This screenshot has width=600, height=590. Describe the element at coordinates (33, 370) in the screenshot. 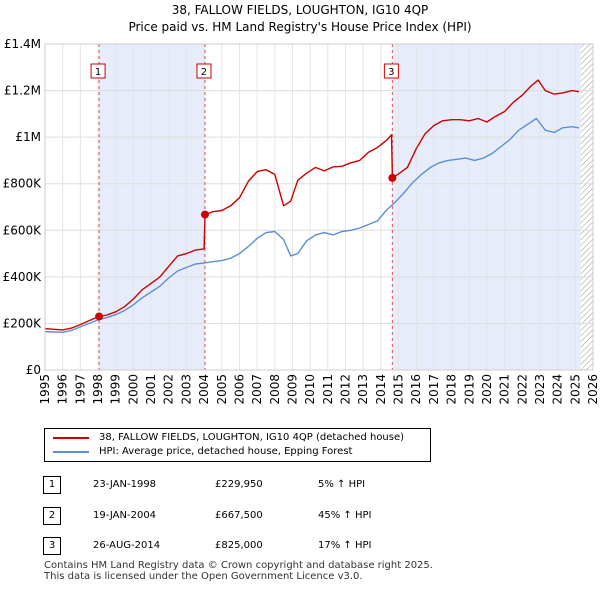

I see `y-tick-label: £0` at that location.